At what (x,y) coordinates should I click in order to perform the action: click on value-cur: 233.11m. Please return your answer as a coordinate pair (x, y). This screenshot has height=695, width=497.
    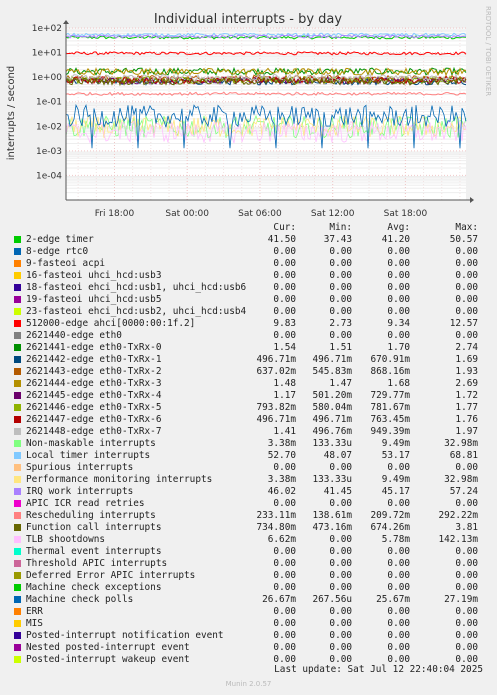
    Looking at the image, I should click on (276, 515).